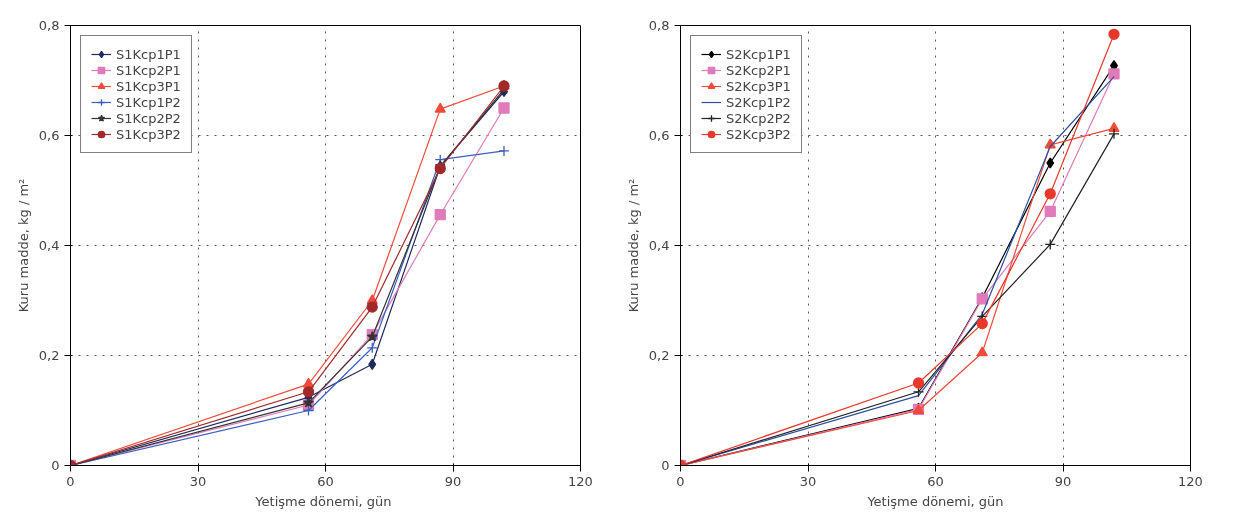 The height and width of the screenshot is (531, 1239). Describe the element at coordinates (758, 70) in the screenshot. I see `legend-label: S2Kcp2P1` at that location.